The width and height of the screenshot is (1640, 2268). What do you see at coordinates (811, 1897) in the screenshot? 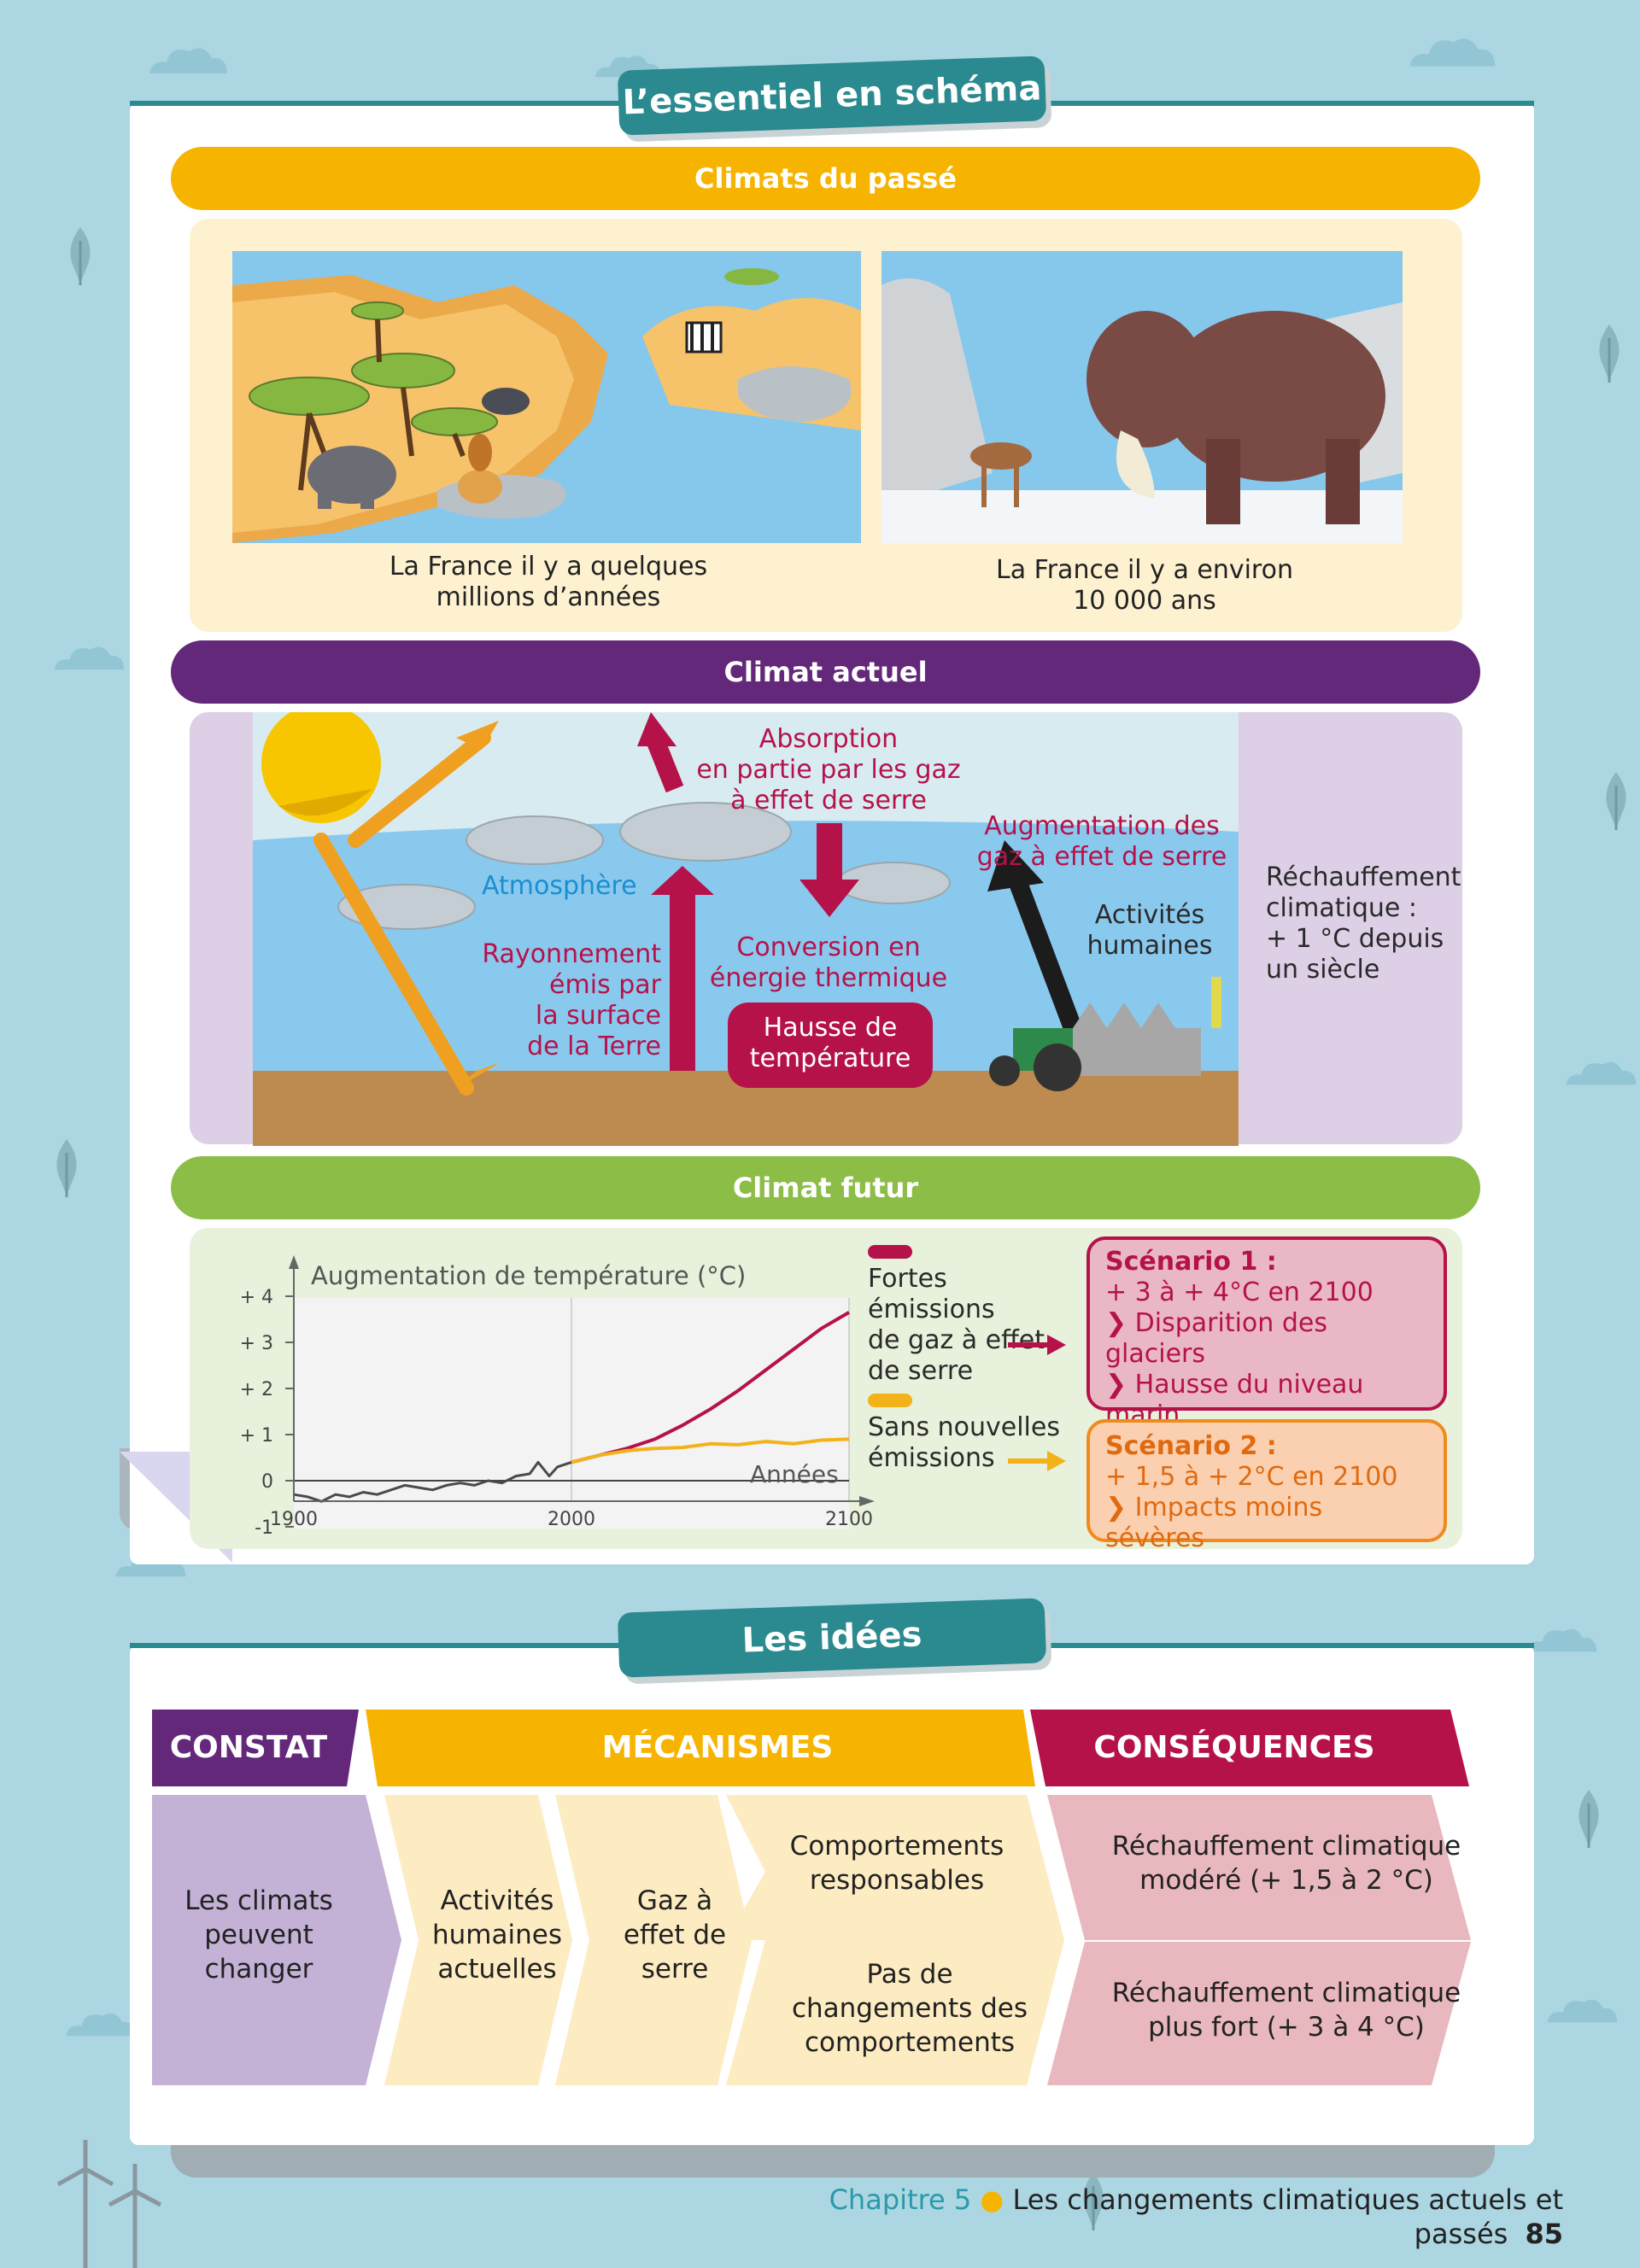
I see `ideas-flow-diagram` at bounding box center [811, 1897].